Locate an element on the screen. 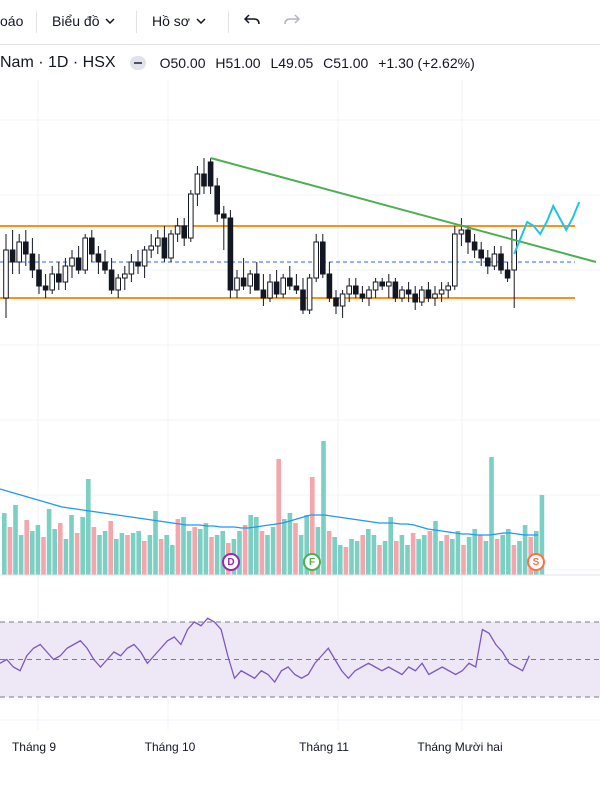 This screenshot has width=600, height=800. chart-menu-label: Biểu đồ is located at coordinates (76, 21).